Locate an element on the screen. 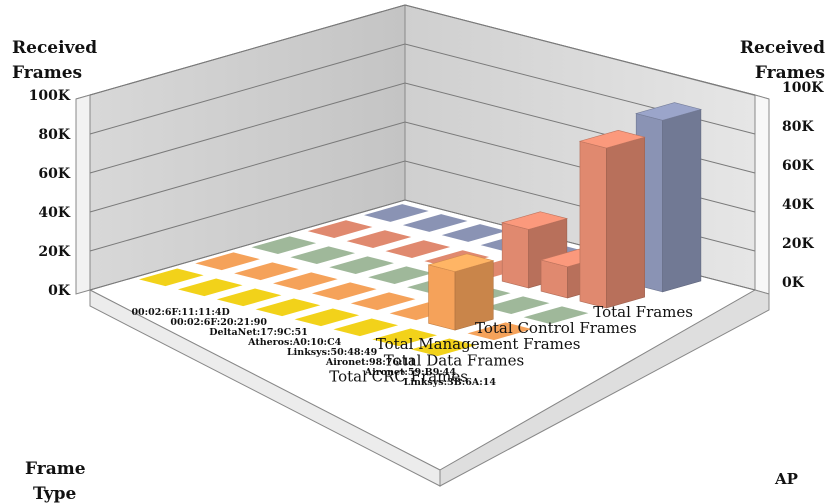  y-tick-label-left: 60K is located at coordinates (54, 174).